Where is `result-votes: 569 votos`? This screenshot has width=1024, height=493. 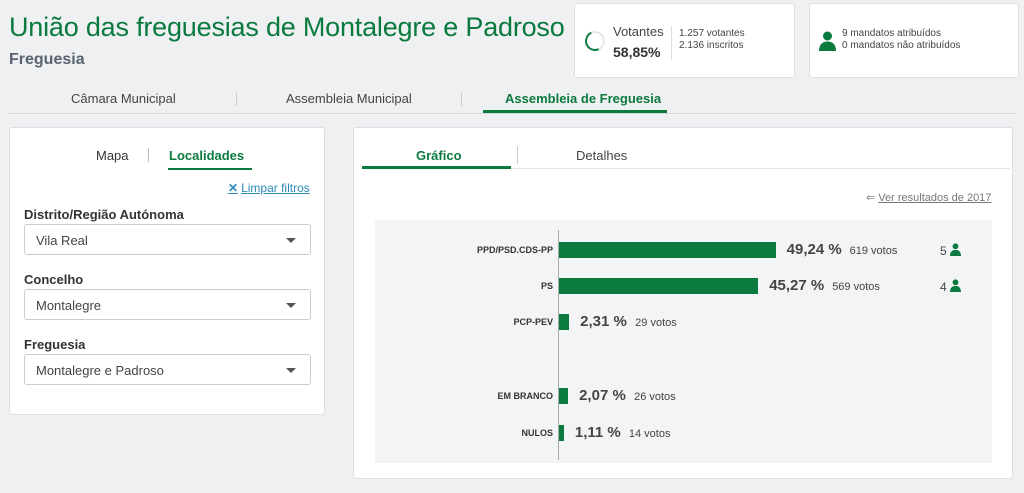 result-votes: 569 votos is located at coordinates (856, 287).